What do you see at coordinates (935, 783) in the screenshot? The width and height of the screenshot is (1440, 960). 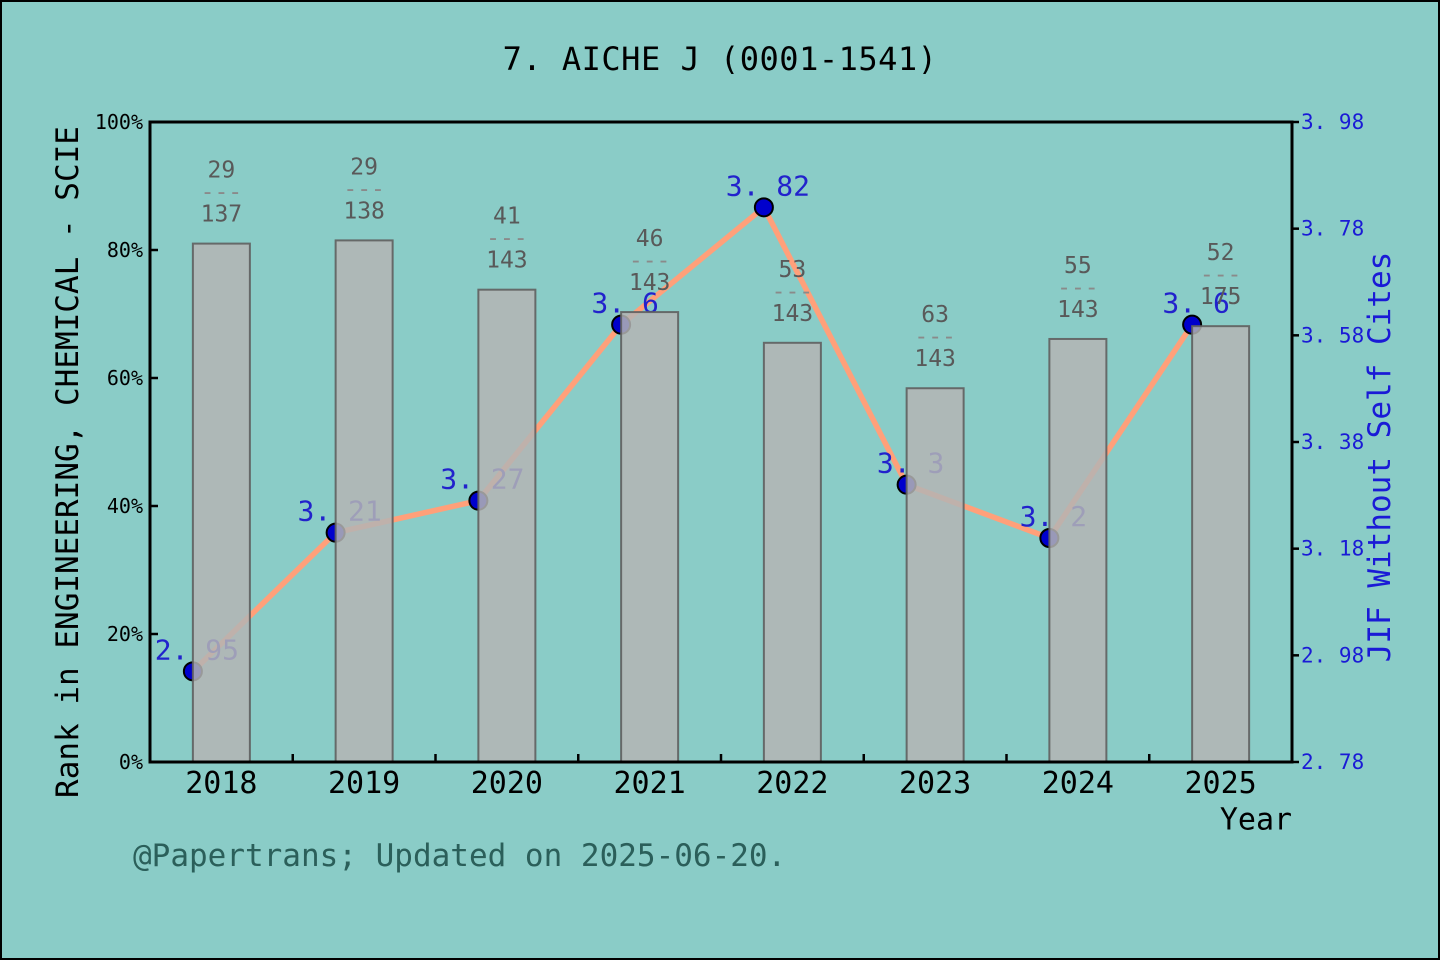 I see `x-tick-label: 2023` at bounding box center [935, 783].